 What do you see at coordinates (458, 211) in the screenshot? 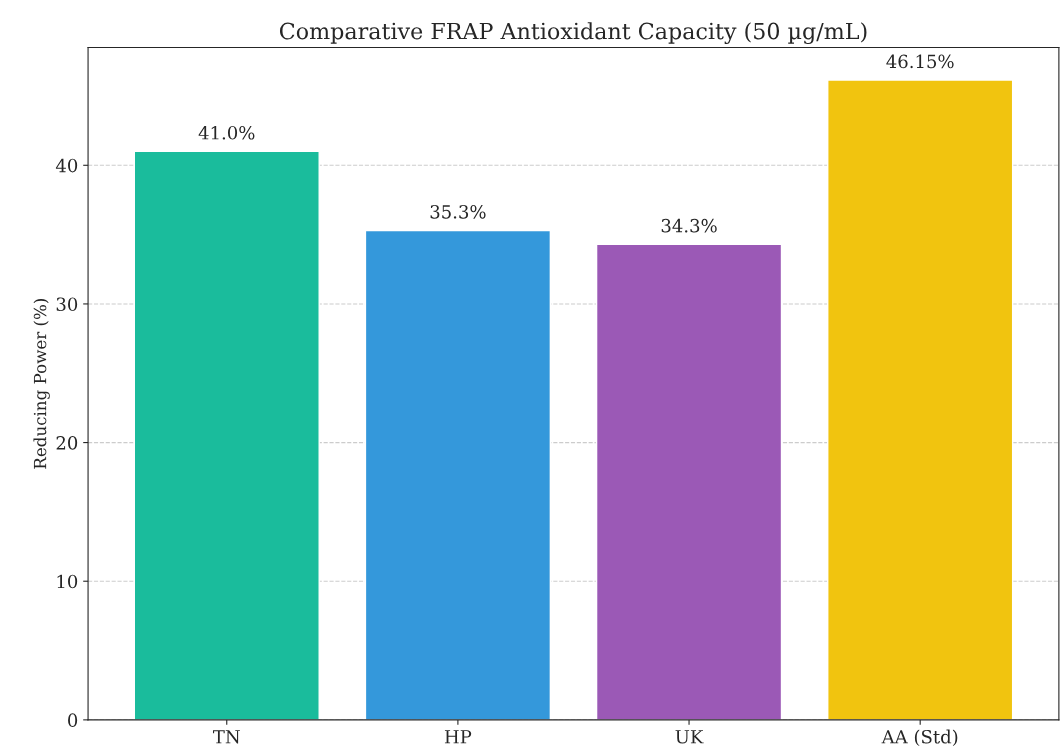
I see `data-label: 35.3%` at bounding box center [458, 211].